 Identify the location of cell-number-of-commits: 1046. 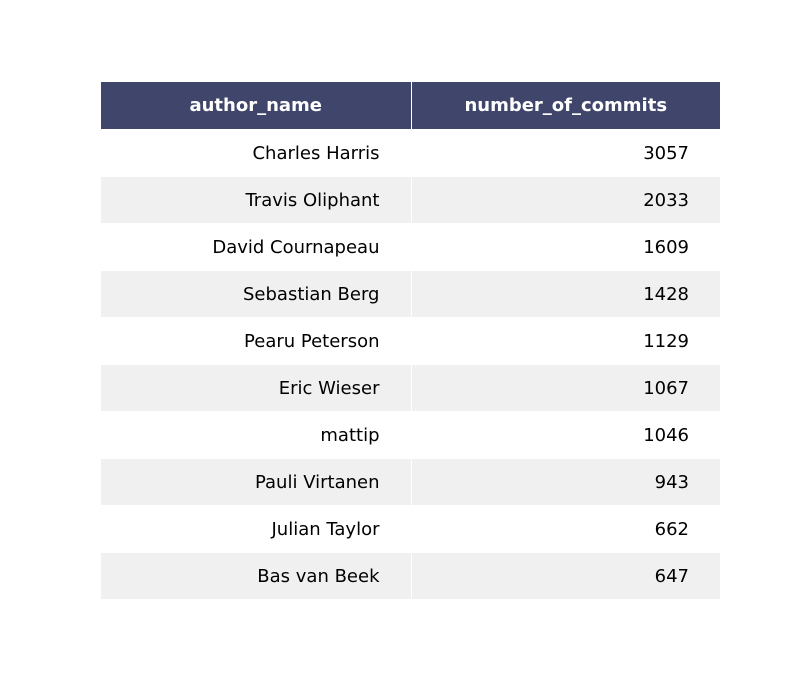
(565, 435).